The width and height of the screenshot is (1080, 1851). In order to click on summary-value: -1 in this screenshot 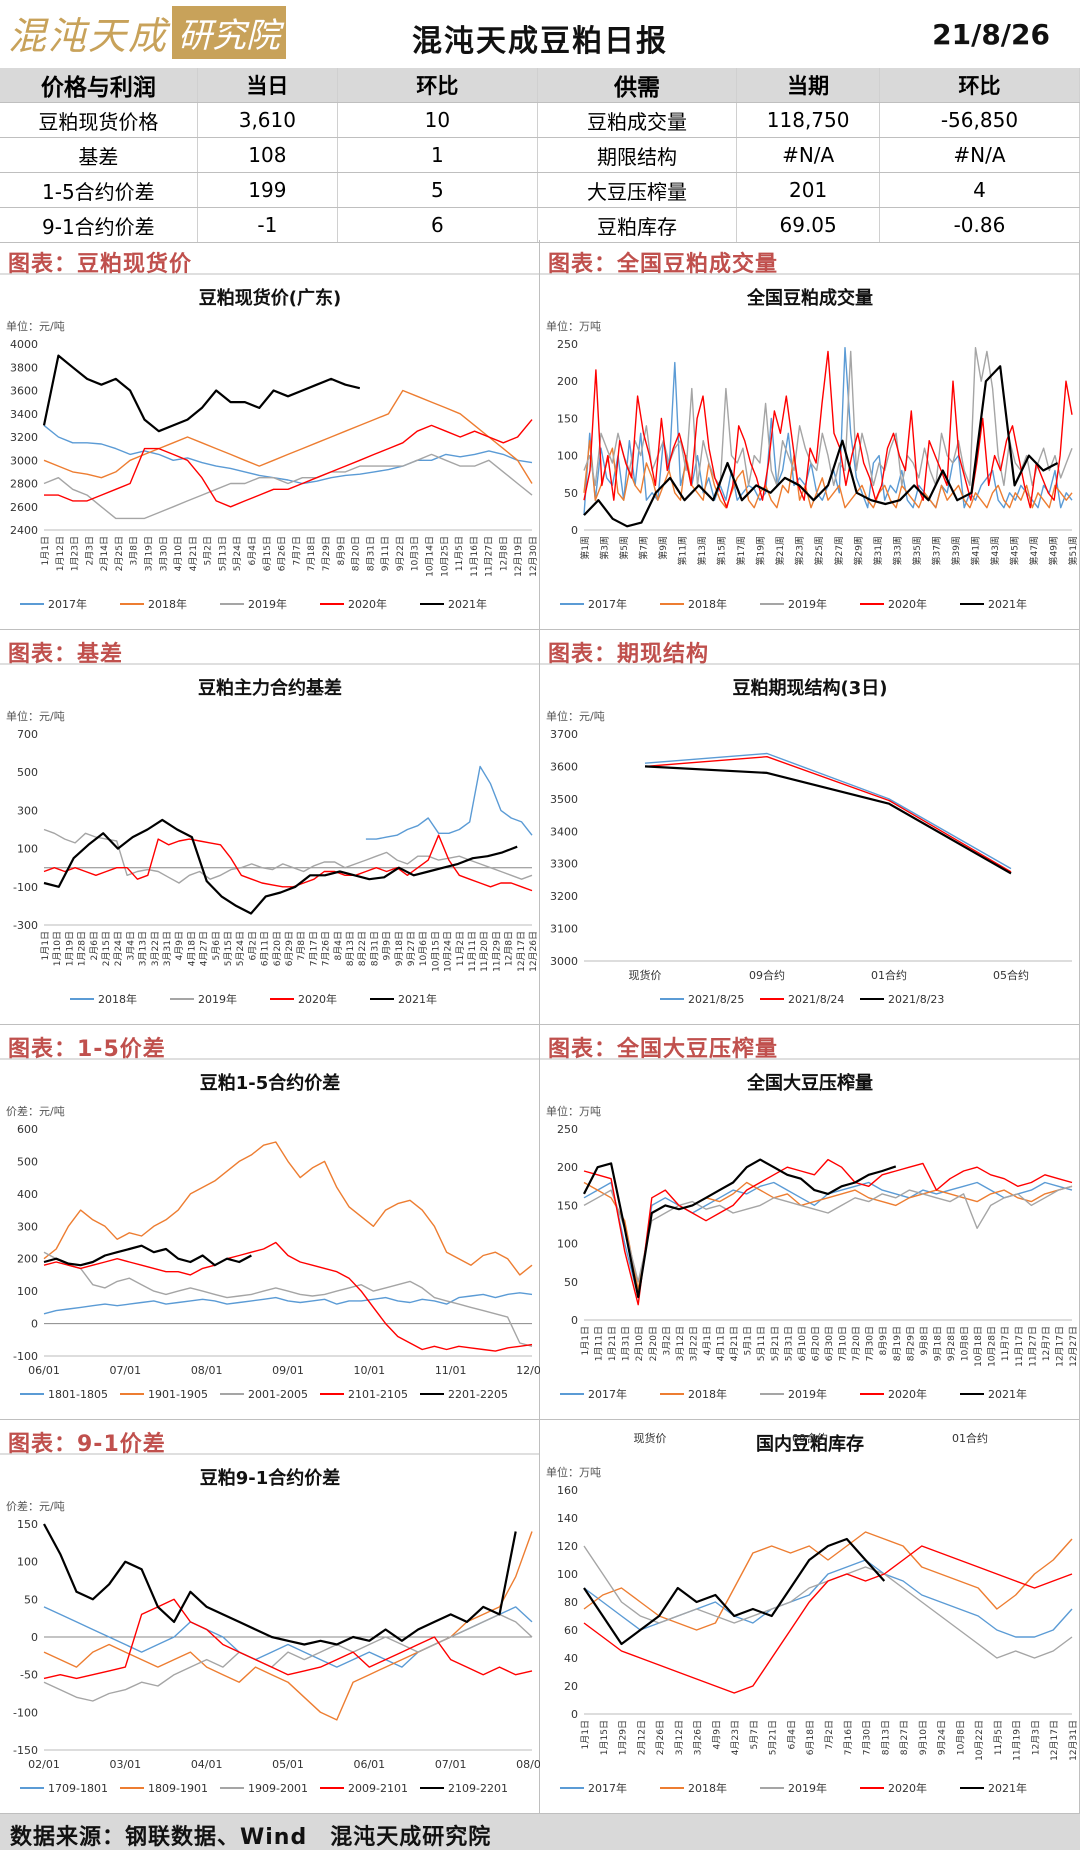, I will do `click(268, 225)`.